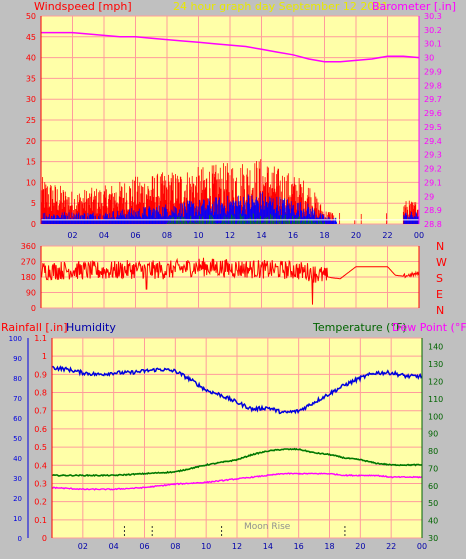  What do you see at coordinates (433, 99) in the screenshot?
I see `barometer-y-tick: 29.7` at bounding box center [433, 99].